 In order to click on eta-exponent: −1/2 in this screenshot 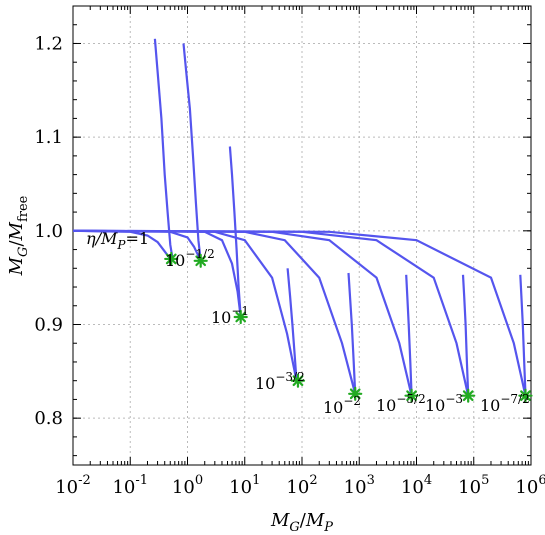, I will do `click(199, 254)`.